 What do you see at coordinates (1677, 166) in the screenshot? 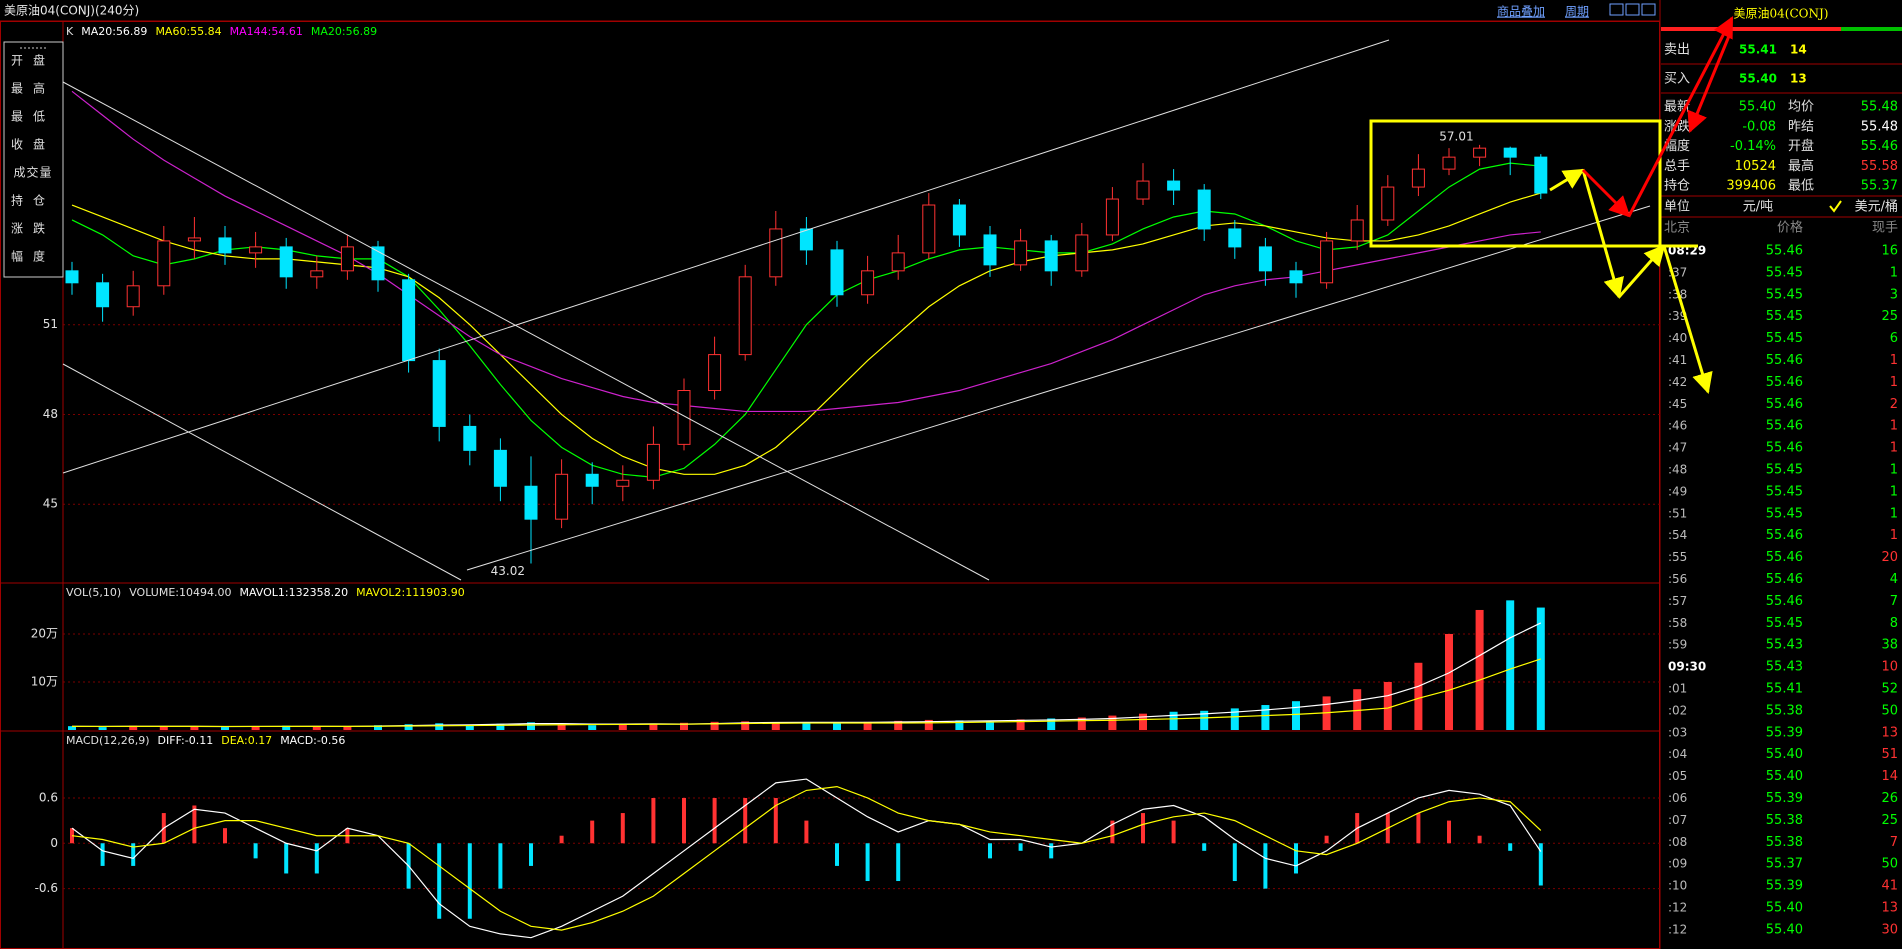
I see `quote-label: 总手` at bounding box center [1677, 166].